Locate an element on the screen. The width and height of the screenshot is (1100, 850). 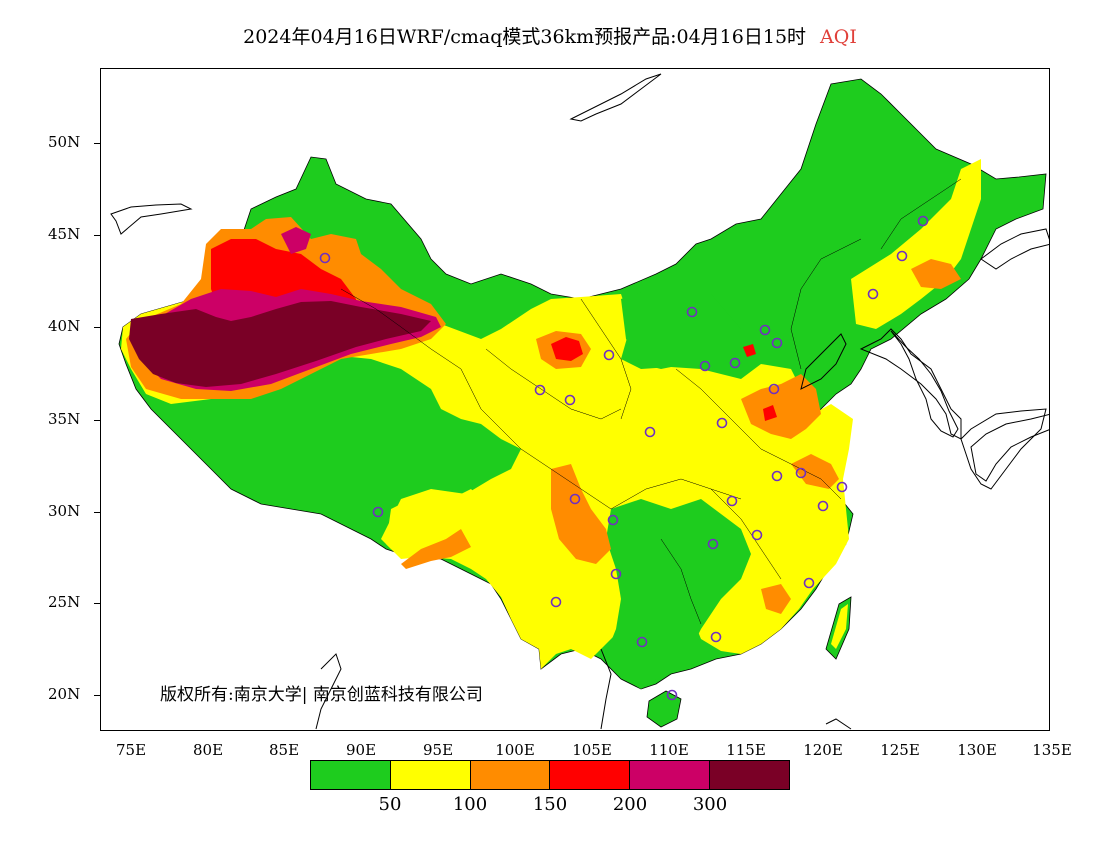
region-hazardous is located at coordinates (280, 344).